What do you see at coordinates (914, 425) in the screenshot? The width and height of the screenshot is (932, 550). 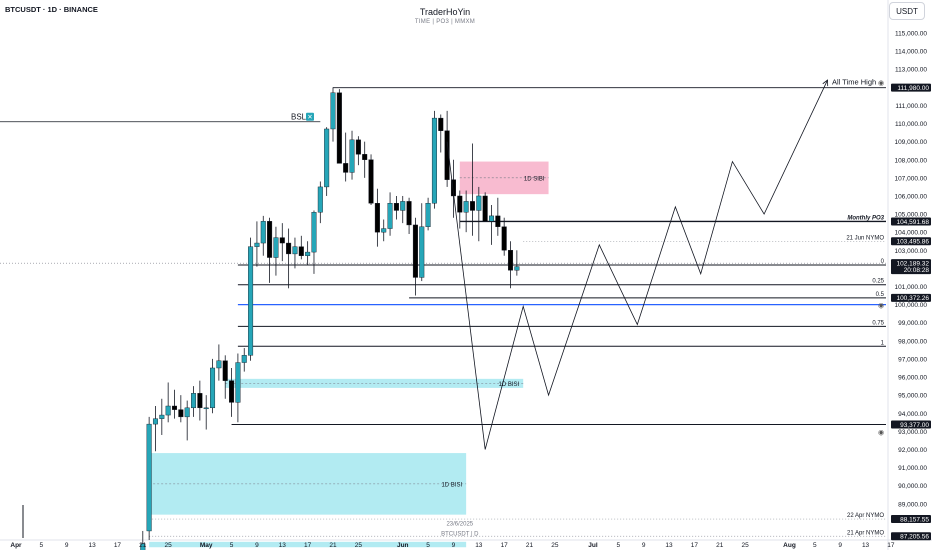 I see `price-tag-text: 93,377.00` at bounding box center [914, 425].